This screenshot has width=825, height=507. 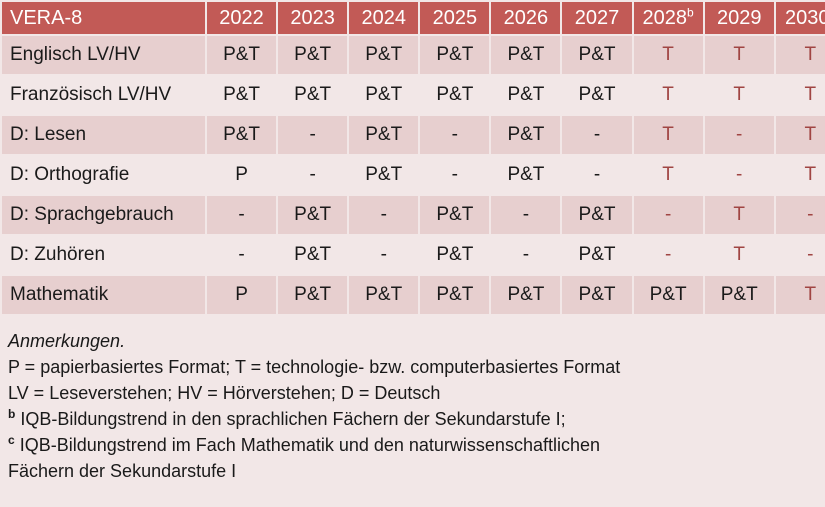 I want to click on header-year-label: 2029, so click(x=739, y=17).